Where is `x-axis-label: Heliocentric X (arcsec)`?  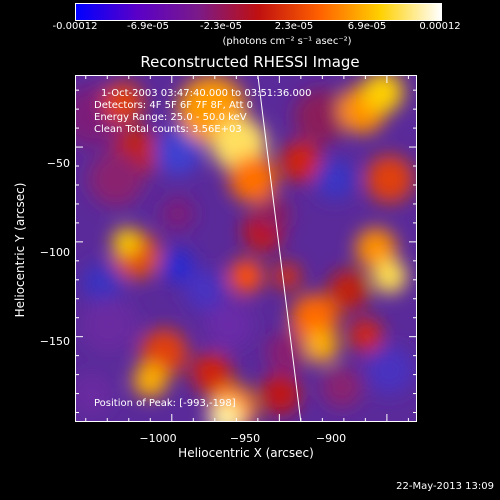
x-axis-label: Heliocentric X (arcsec) is located at coordinates (246, 453).